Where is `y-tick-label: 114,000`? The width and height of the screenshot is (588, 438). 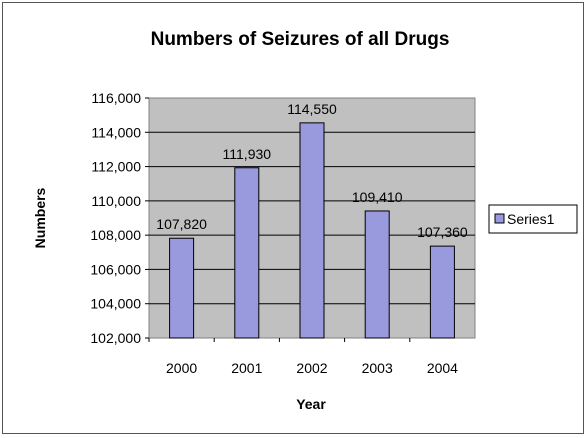
y-tick-label: 114,000 is located at coordinates (116, 132).